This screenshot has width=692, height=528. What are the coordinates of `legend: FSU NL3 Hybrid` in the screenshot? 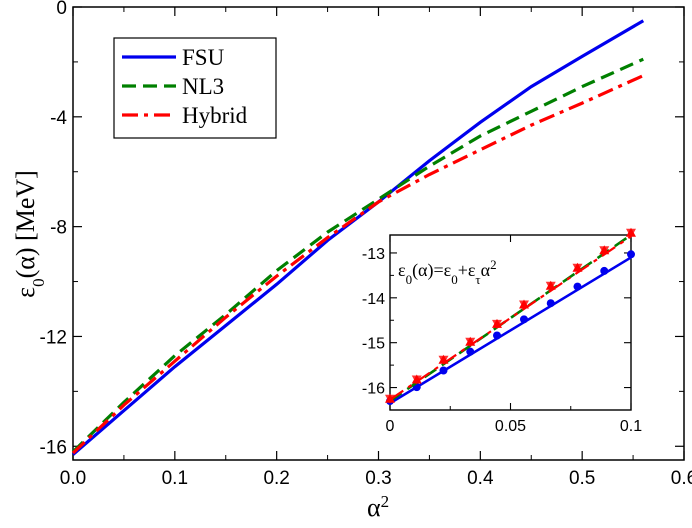 It's located at (195, 88).